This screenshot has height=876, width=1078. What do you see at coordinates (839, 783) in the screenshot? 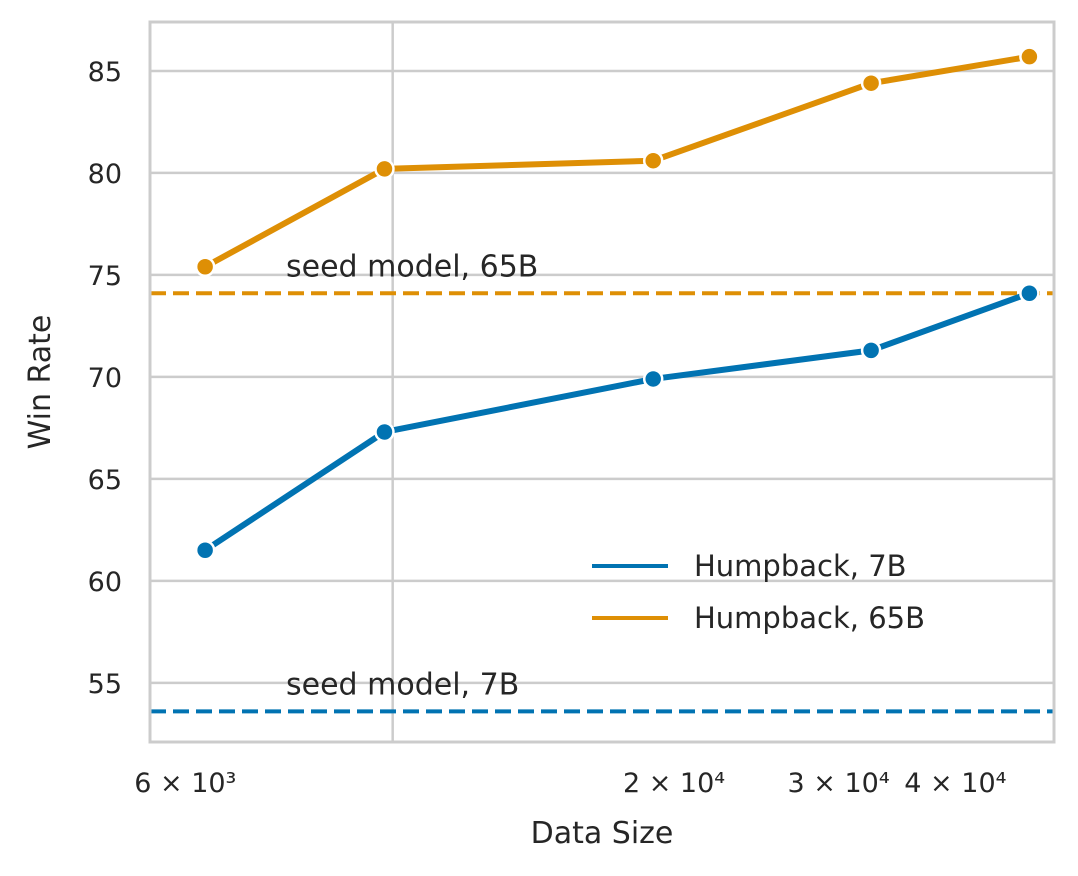
I see `x-tick-label: 3 × 10⁴` at bounding box center [839, 783].